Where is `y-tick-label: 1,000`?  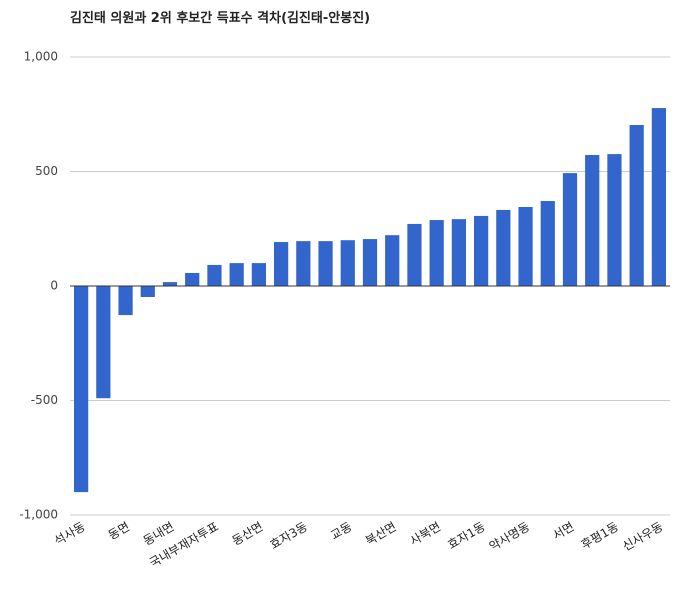 y-tick-label: 1,000 is located at coordinates (41, 57).